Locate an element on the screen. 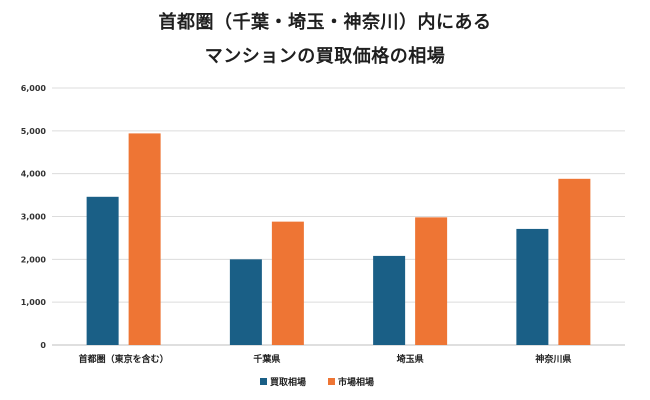  x-category-label: 首都圏（東京を含む） is located at coordinates (124, 359).